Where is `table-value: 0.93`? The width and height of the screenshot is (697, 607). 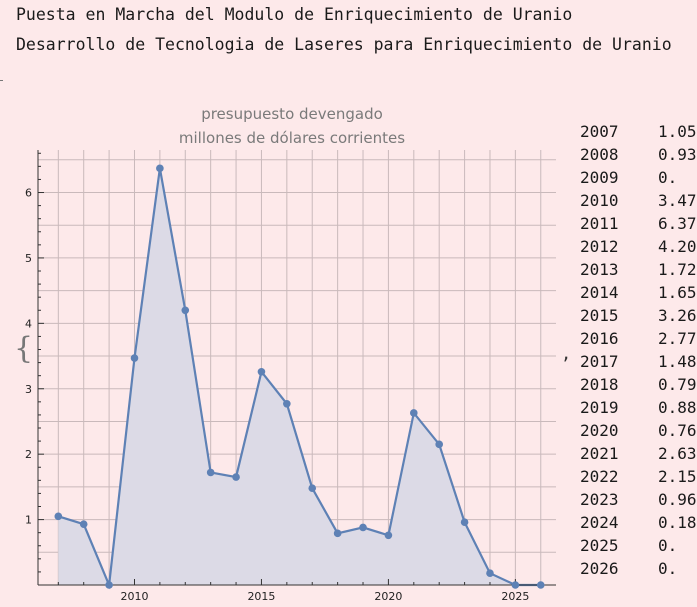
table-value: 0.93 is located at coordinates (677, 154).